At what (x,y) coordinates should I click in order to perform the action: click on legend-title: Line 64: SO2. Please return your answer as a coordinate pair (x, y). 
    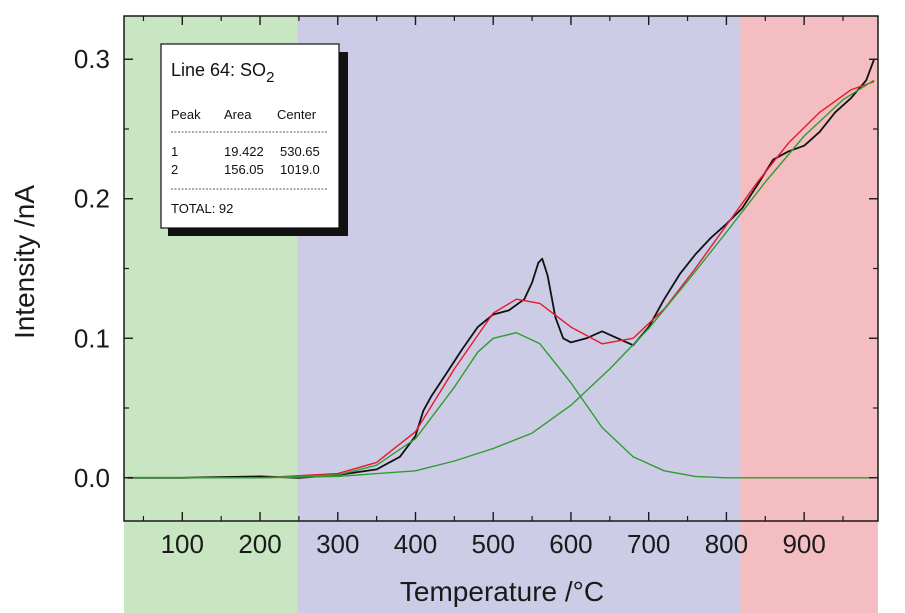
    Looking at the image, I should click on (222, 73).